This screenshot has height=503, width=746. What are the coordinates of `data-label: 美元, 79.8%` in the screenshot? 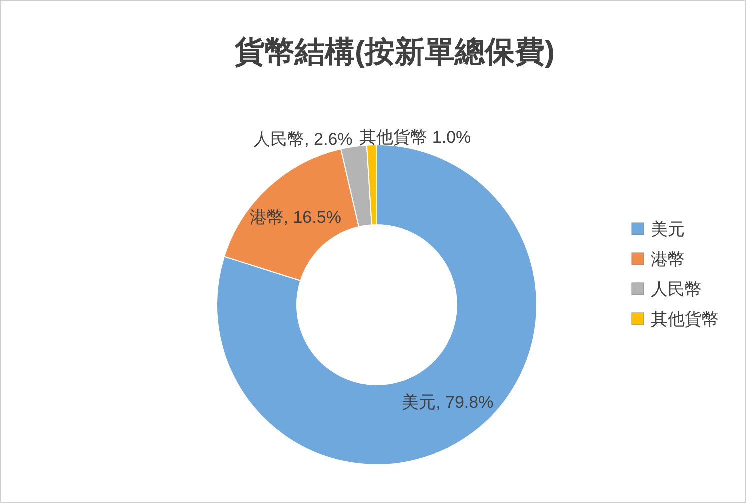 It's located at (448, 402).